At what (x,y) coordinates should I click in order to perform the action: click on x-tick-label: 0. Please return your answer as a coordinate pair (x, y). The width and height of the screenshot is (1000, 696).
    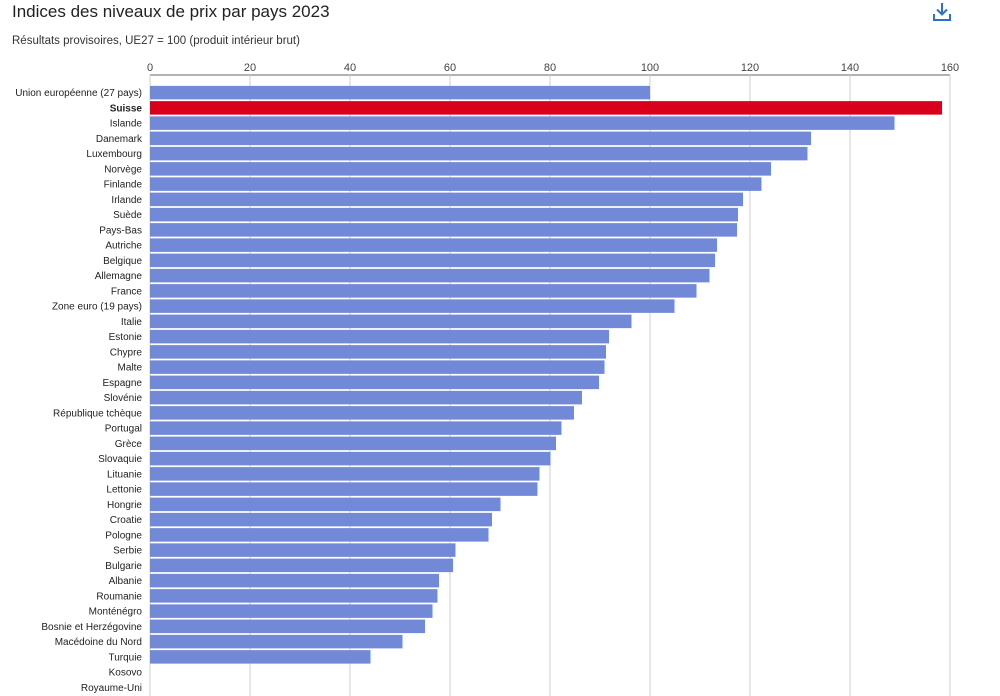
    Looking at the image, I should click on (150, 68).